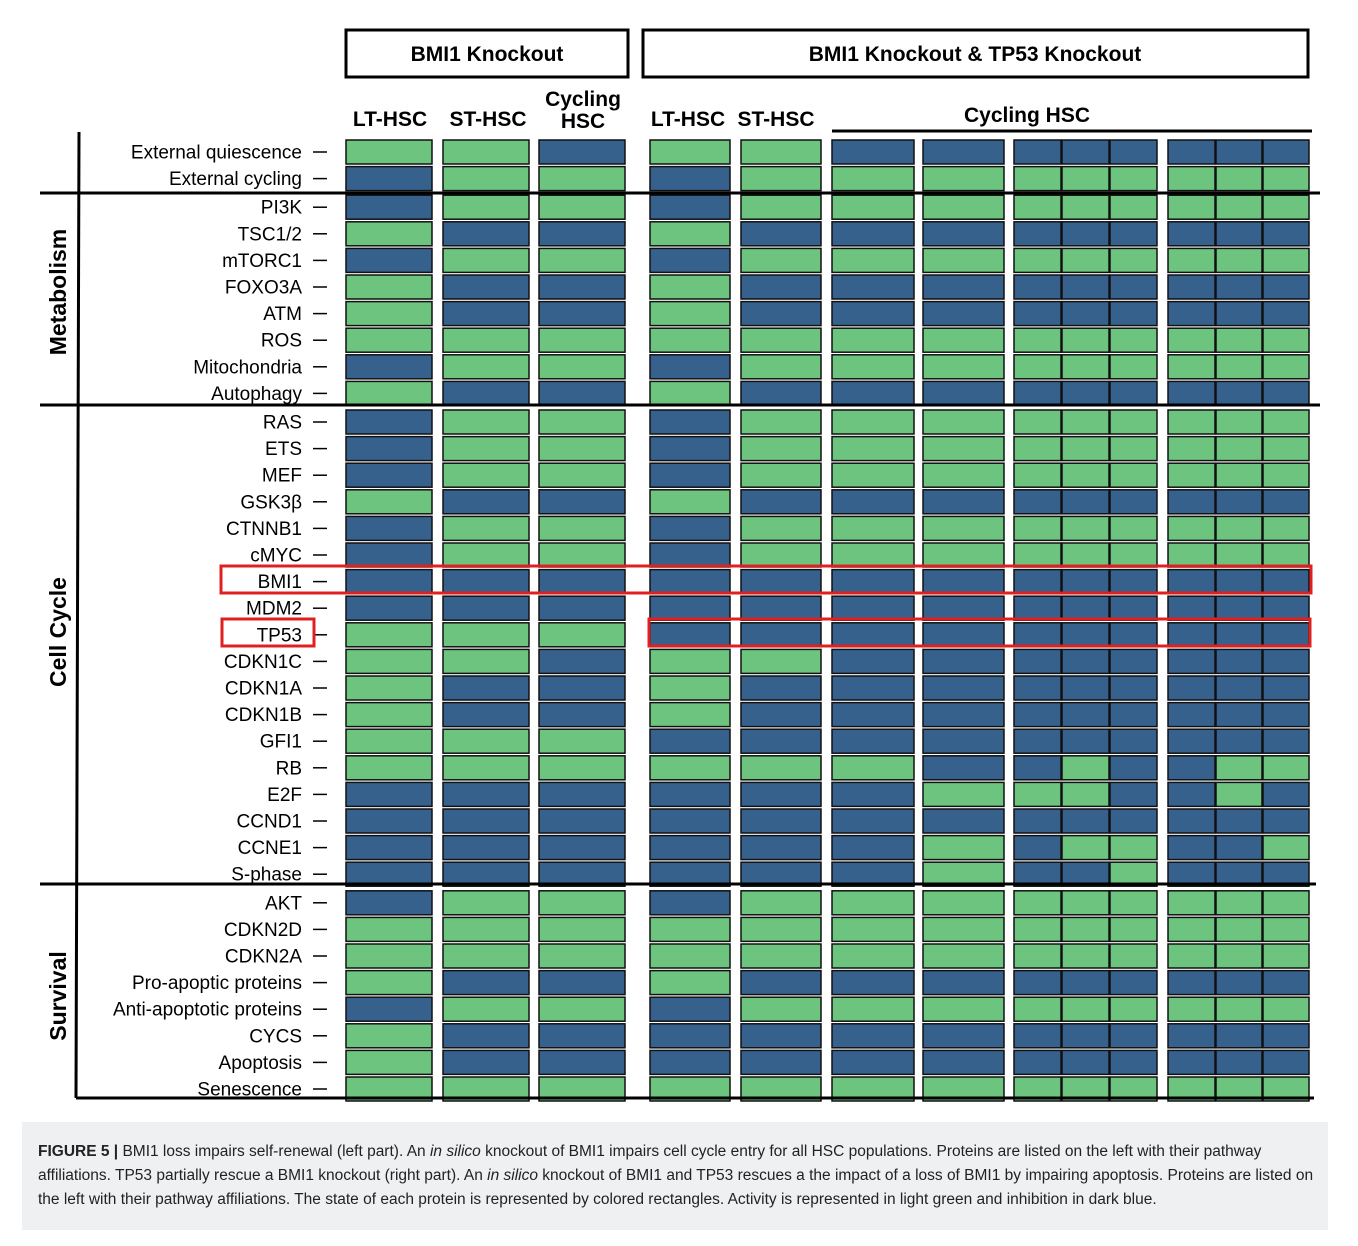 Image resolution: width=1358 pixels, height=1246 pixels. Describe the element at coordinates (77, 615) in the screenshot. I see `left-axis` at that location.